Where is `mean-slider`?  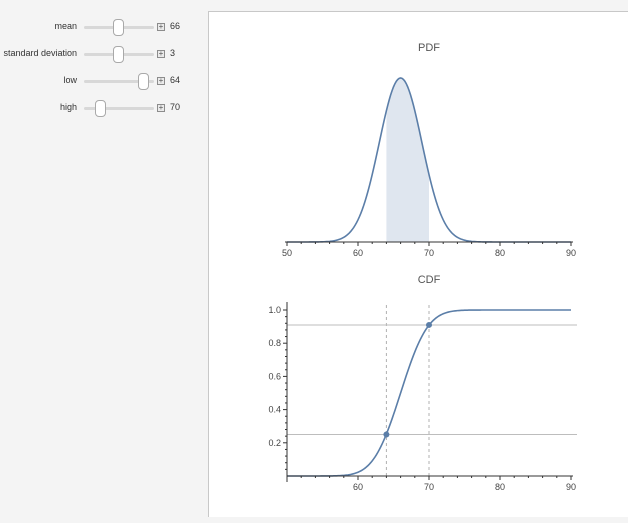
mean-slider is located at coordinates (119, 27).